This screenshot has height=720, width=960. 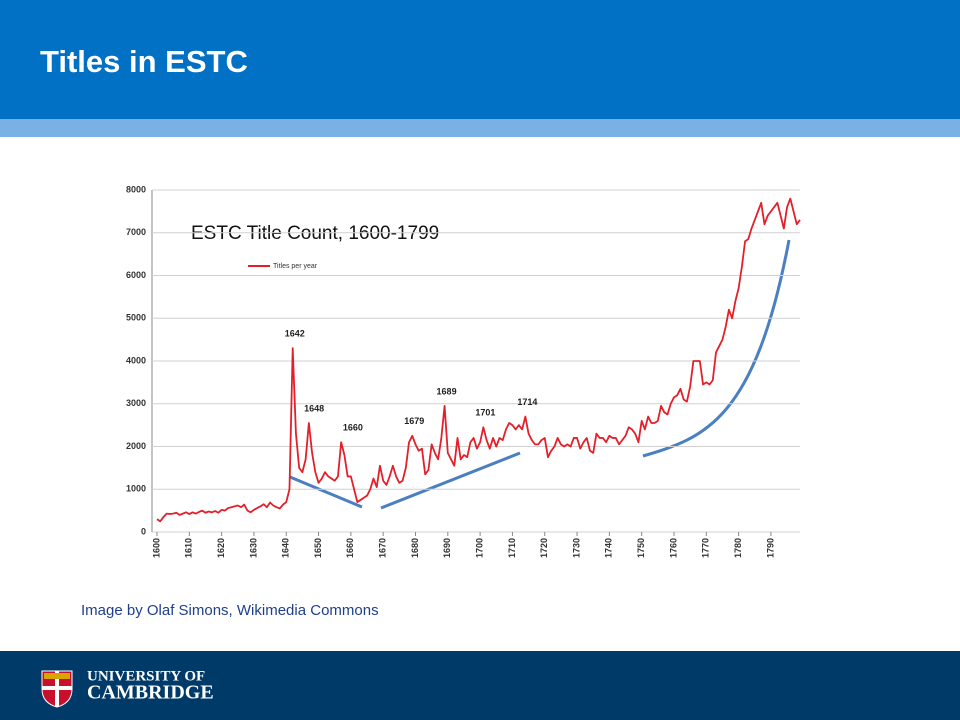 I want to click on annotation: 1648, so click(x=314, y=408).